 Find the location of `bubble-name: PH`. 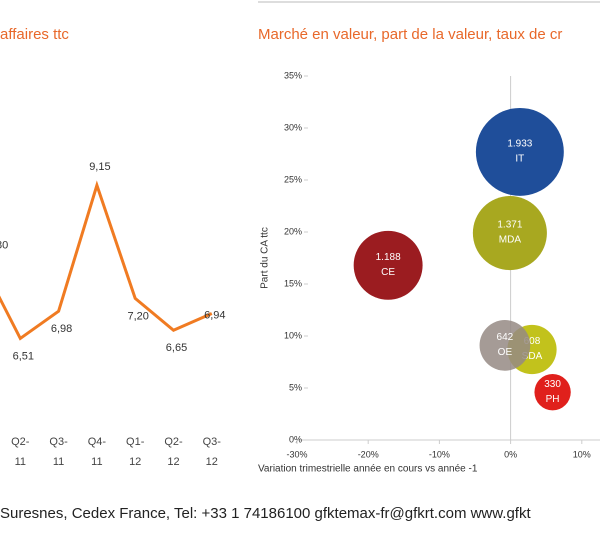

bubble-name: PH is located at coordinates (553, 399).